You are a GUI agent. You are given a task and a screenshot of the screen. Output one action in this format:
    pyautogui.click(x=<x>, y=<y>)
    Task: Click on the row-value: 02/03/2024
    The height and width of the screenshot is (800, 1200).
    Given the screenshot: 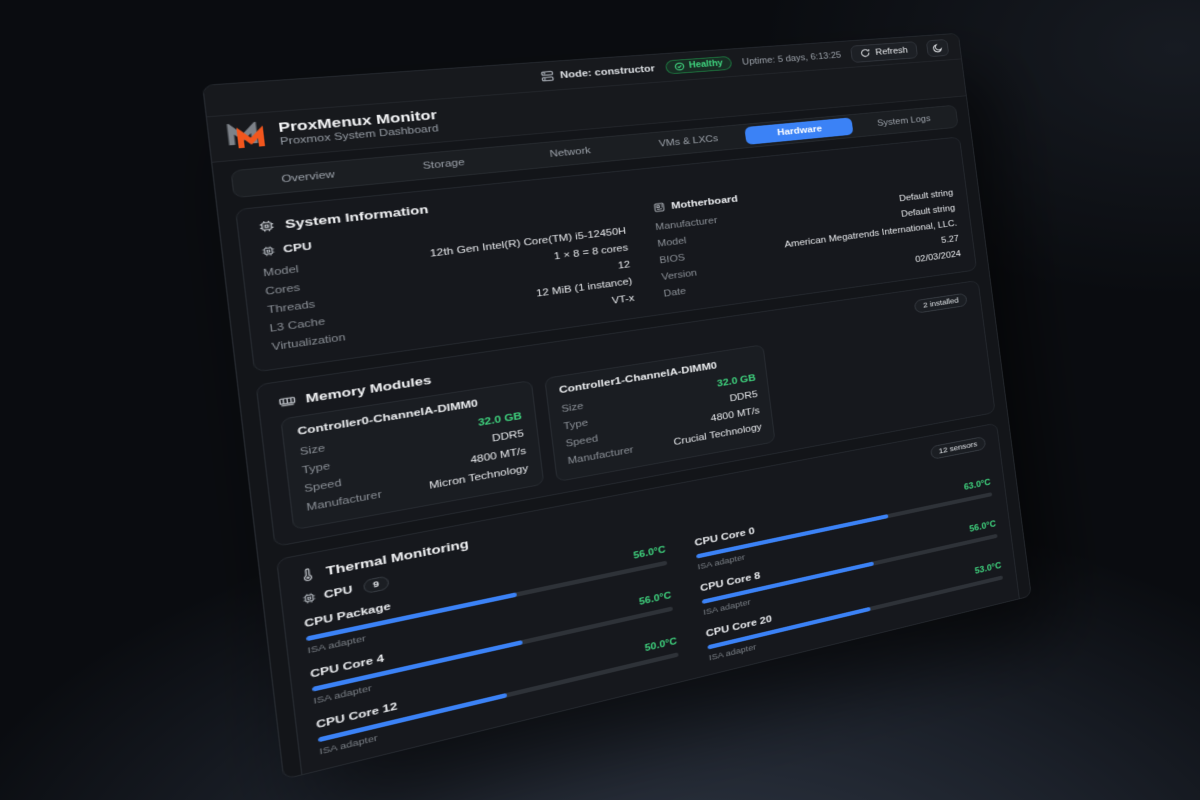 What is the action you would take?
    pyautogui.click(x=938, y=257)
    